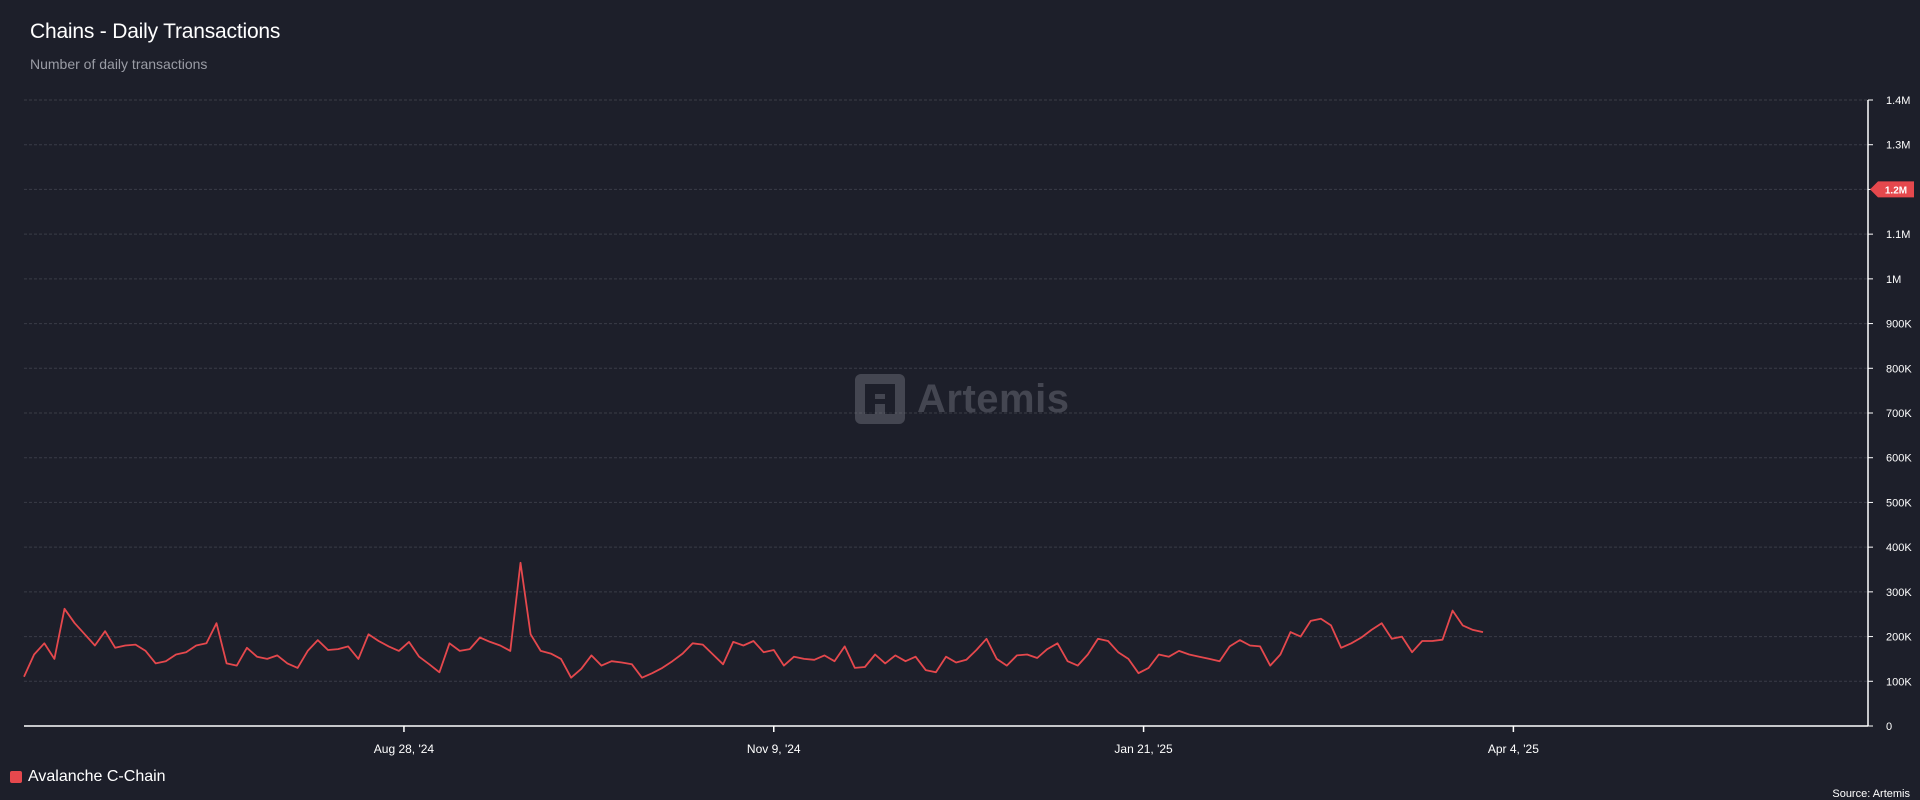  I want to click on y-tick-label: 600K, so click(1899, 459).